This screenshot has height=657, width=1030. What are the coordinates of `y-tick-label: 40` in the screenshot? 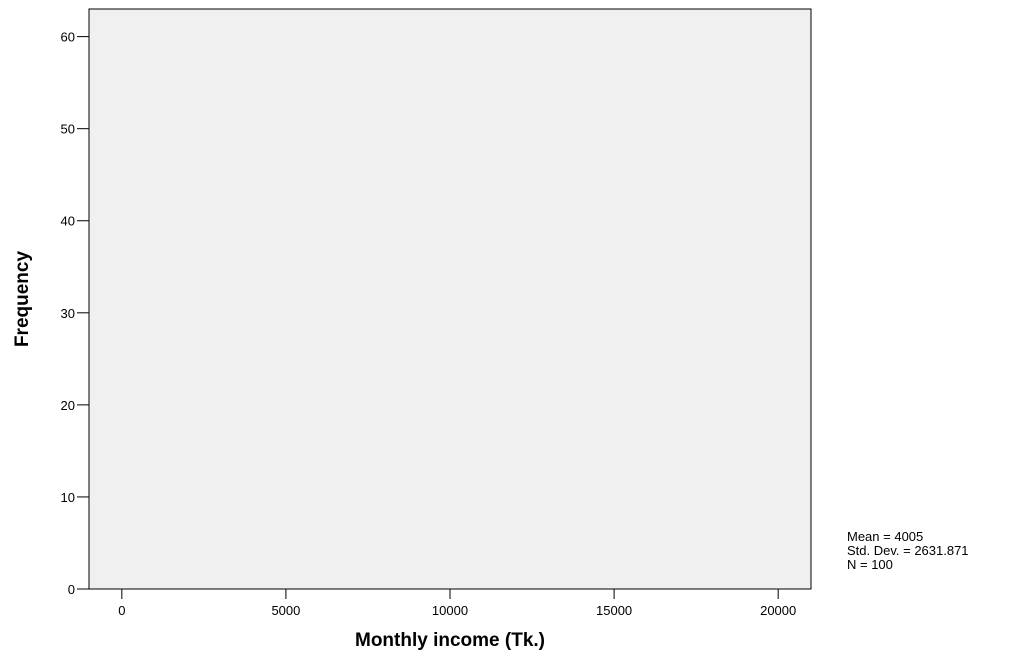 It's located at (68, 221).